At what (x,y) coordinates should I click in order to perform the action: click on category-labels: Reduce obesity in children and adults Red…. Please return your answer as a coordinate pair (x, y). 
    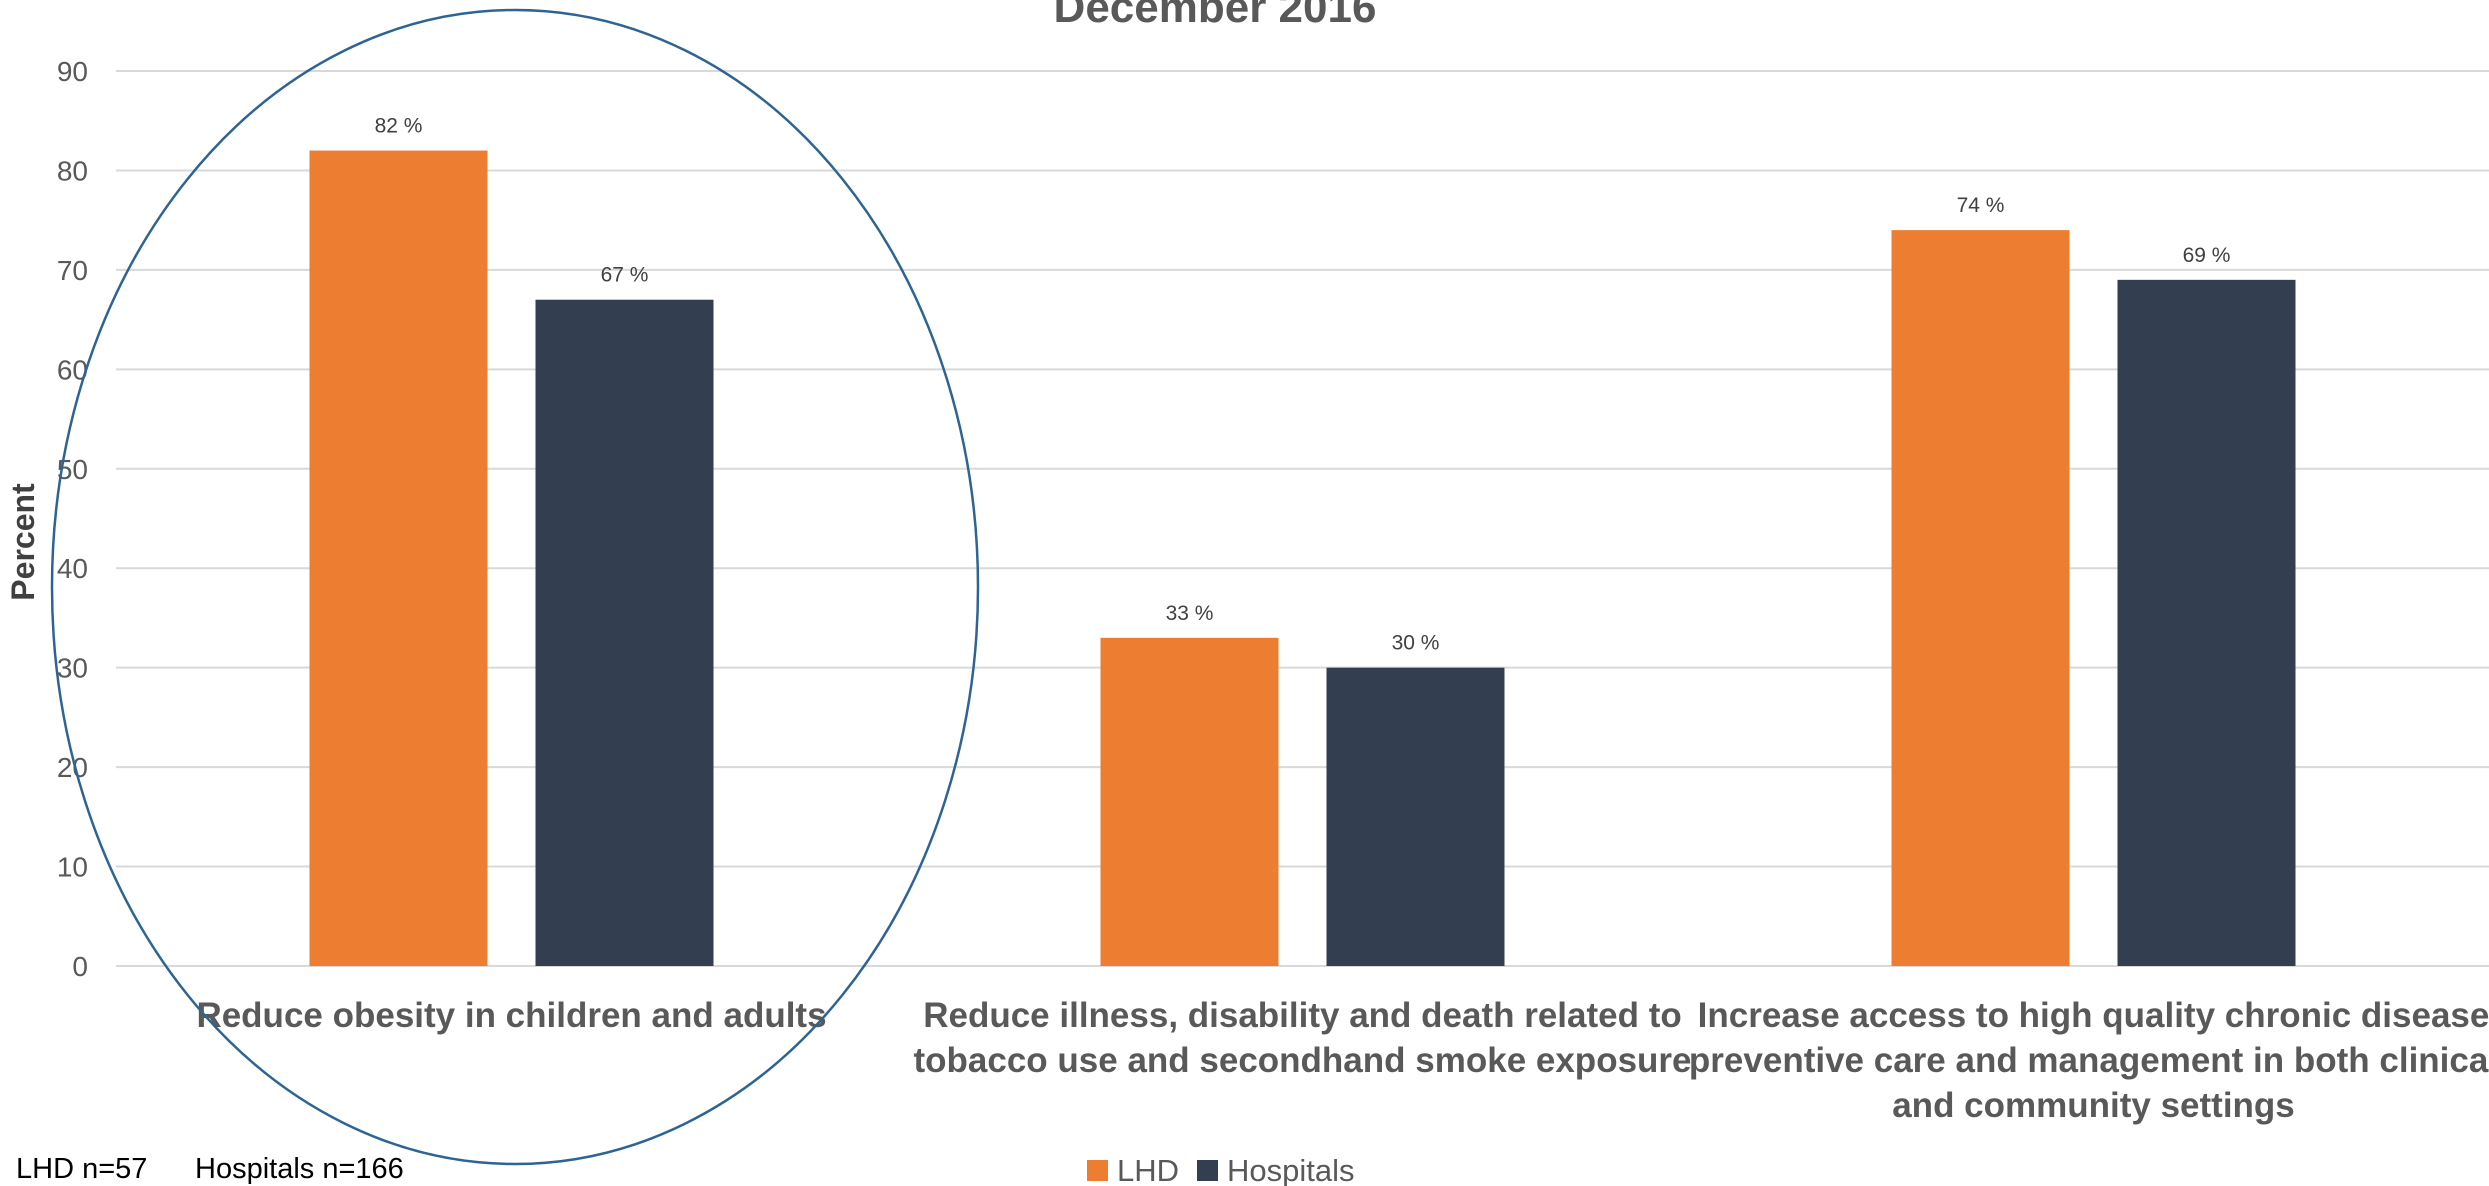
    Looking at the image, I should click on (1342, 1060).